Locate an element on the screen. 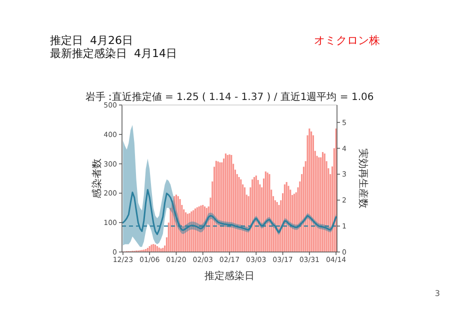 The image size is (453, 320). text: 最新推定感染日 4月14日 is located at coordinates (113, 53).